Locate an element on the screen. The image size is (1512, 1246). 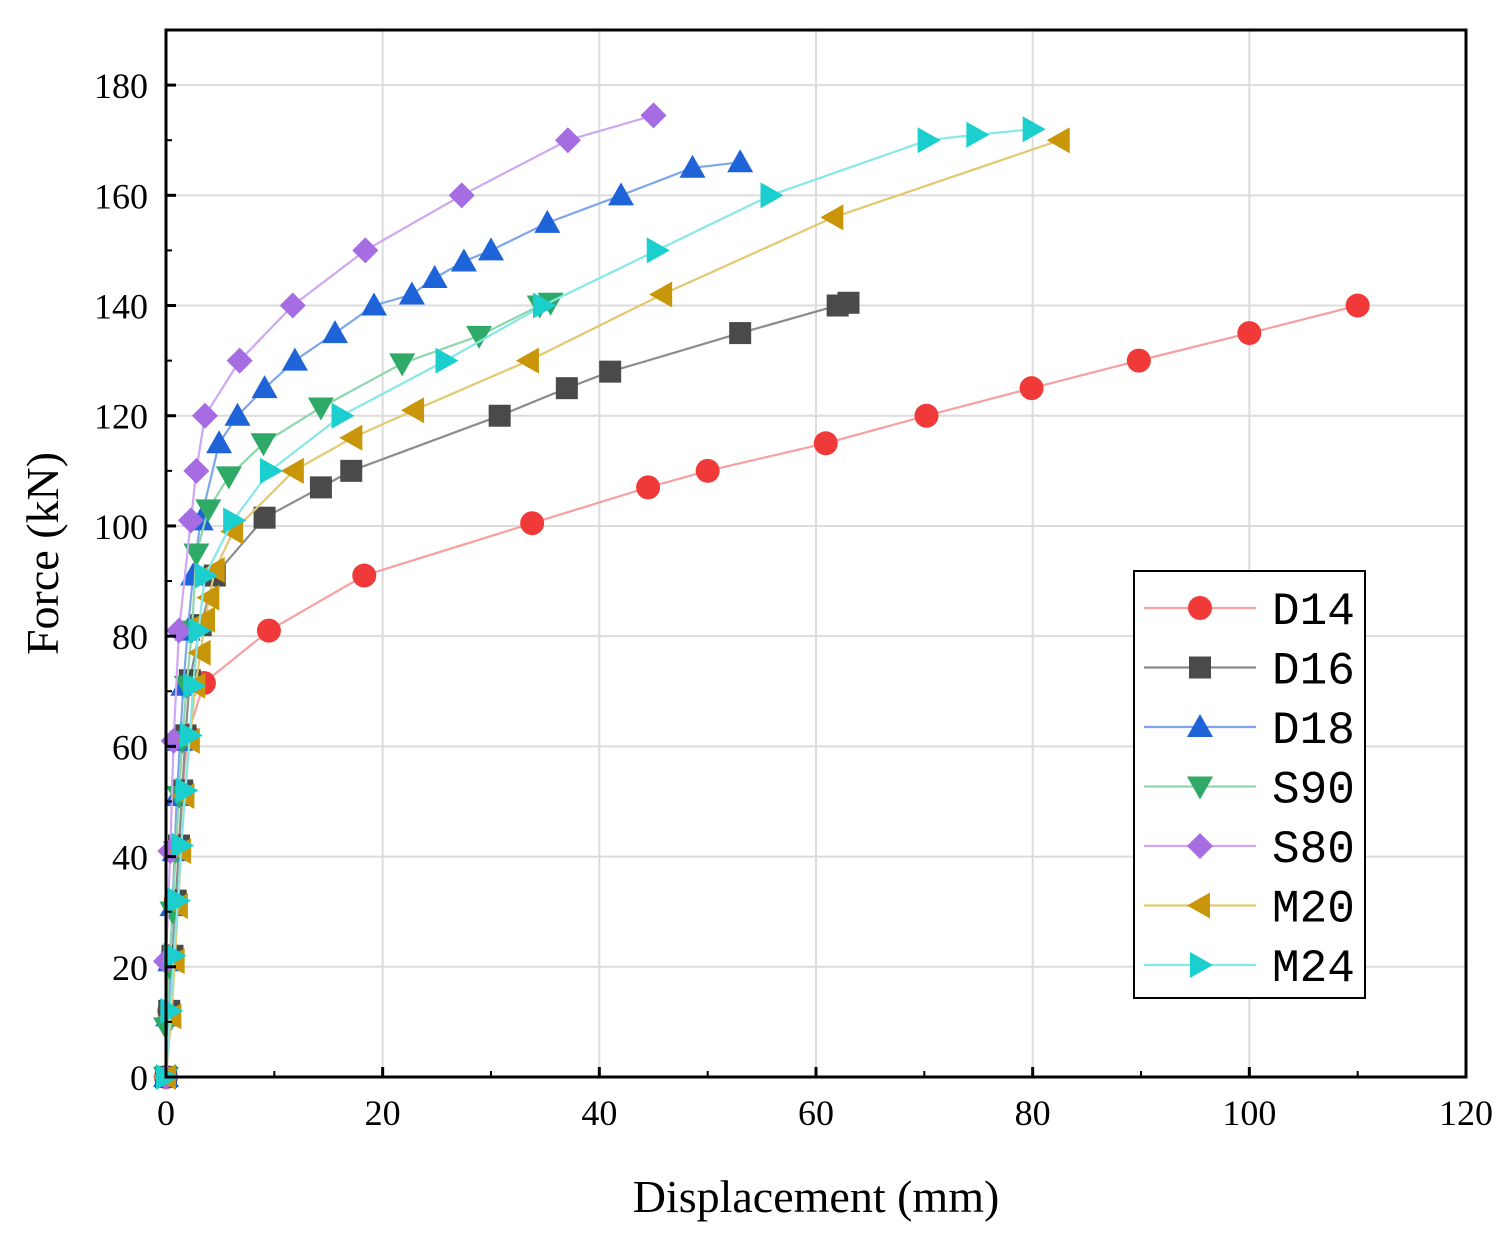
legend-marker-d14 is located at coordinates (1200, 608).